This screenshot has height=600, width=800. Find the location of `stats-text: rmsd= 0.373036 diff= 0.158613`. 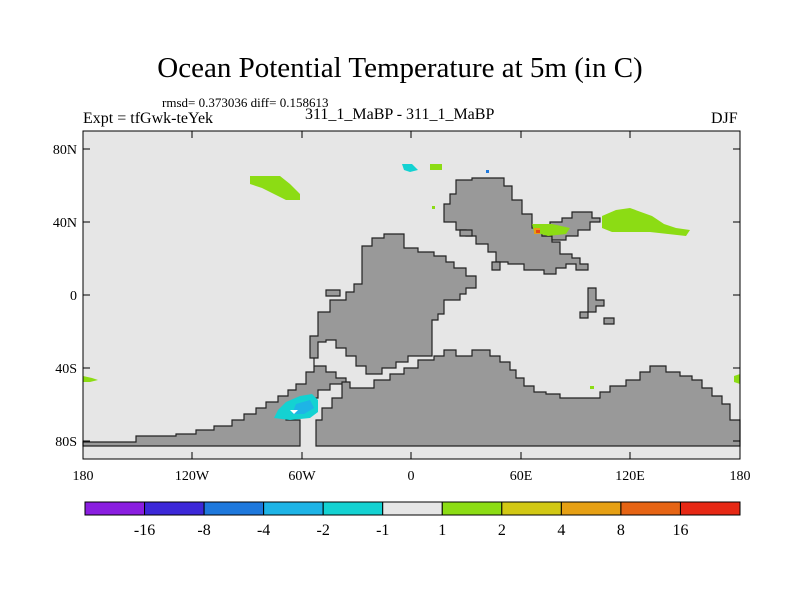

stats-text: rmsd= 0.373036 diff= 0.158613 is located at coordinates (245, 102).